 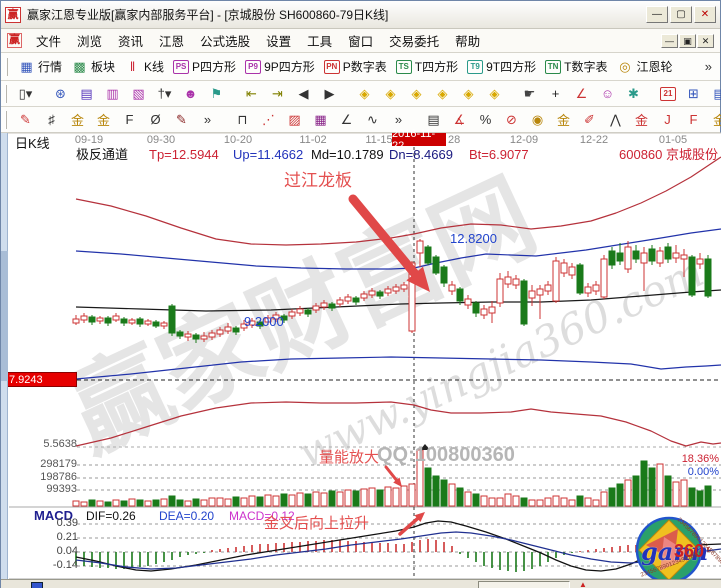 What do you see at coordinates (294, 119) in the screenshot?
I see `matrix-tool-1-icon: ▨` at bounding box center [294, 119].